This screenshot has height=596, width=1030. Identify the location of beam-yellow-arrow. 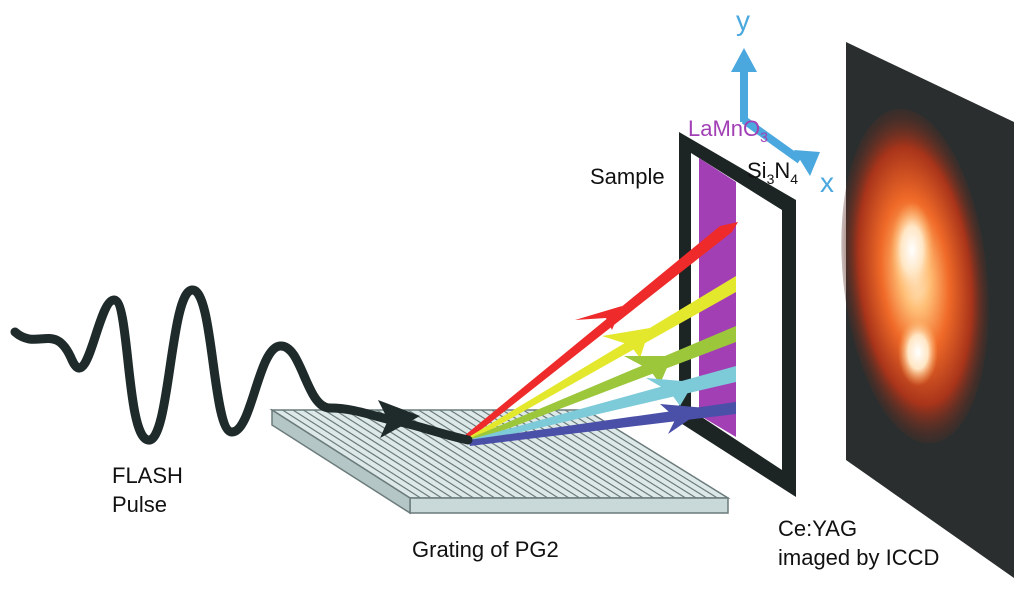
(626, 343).